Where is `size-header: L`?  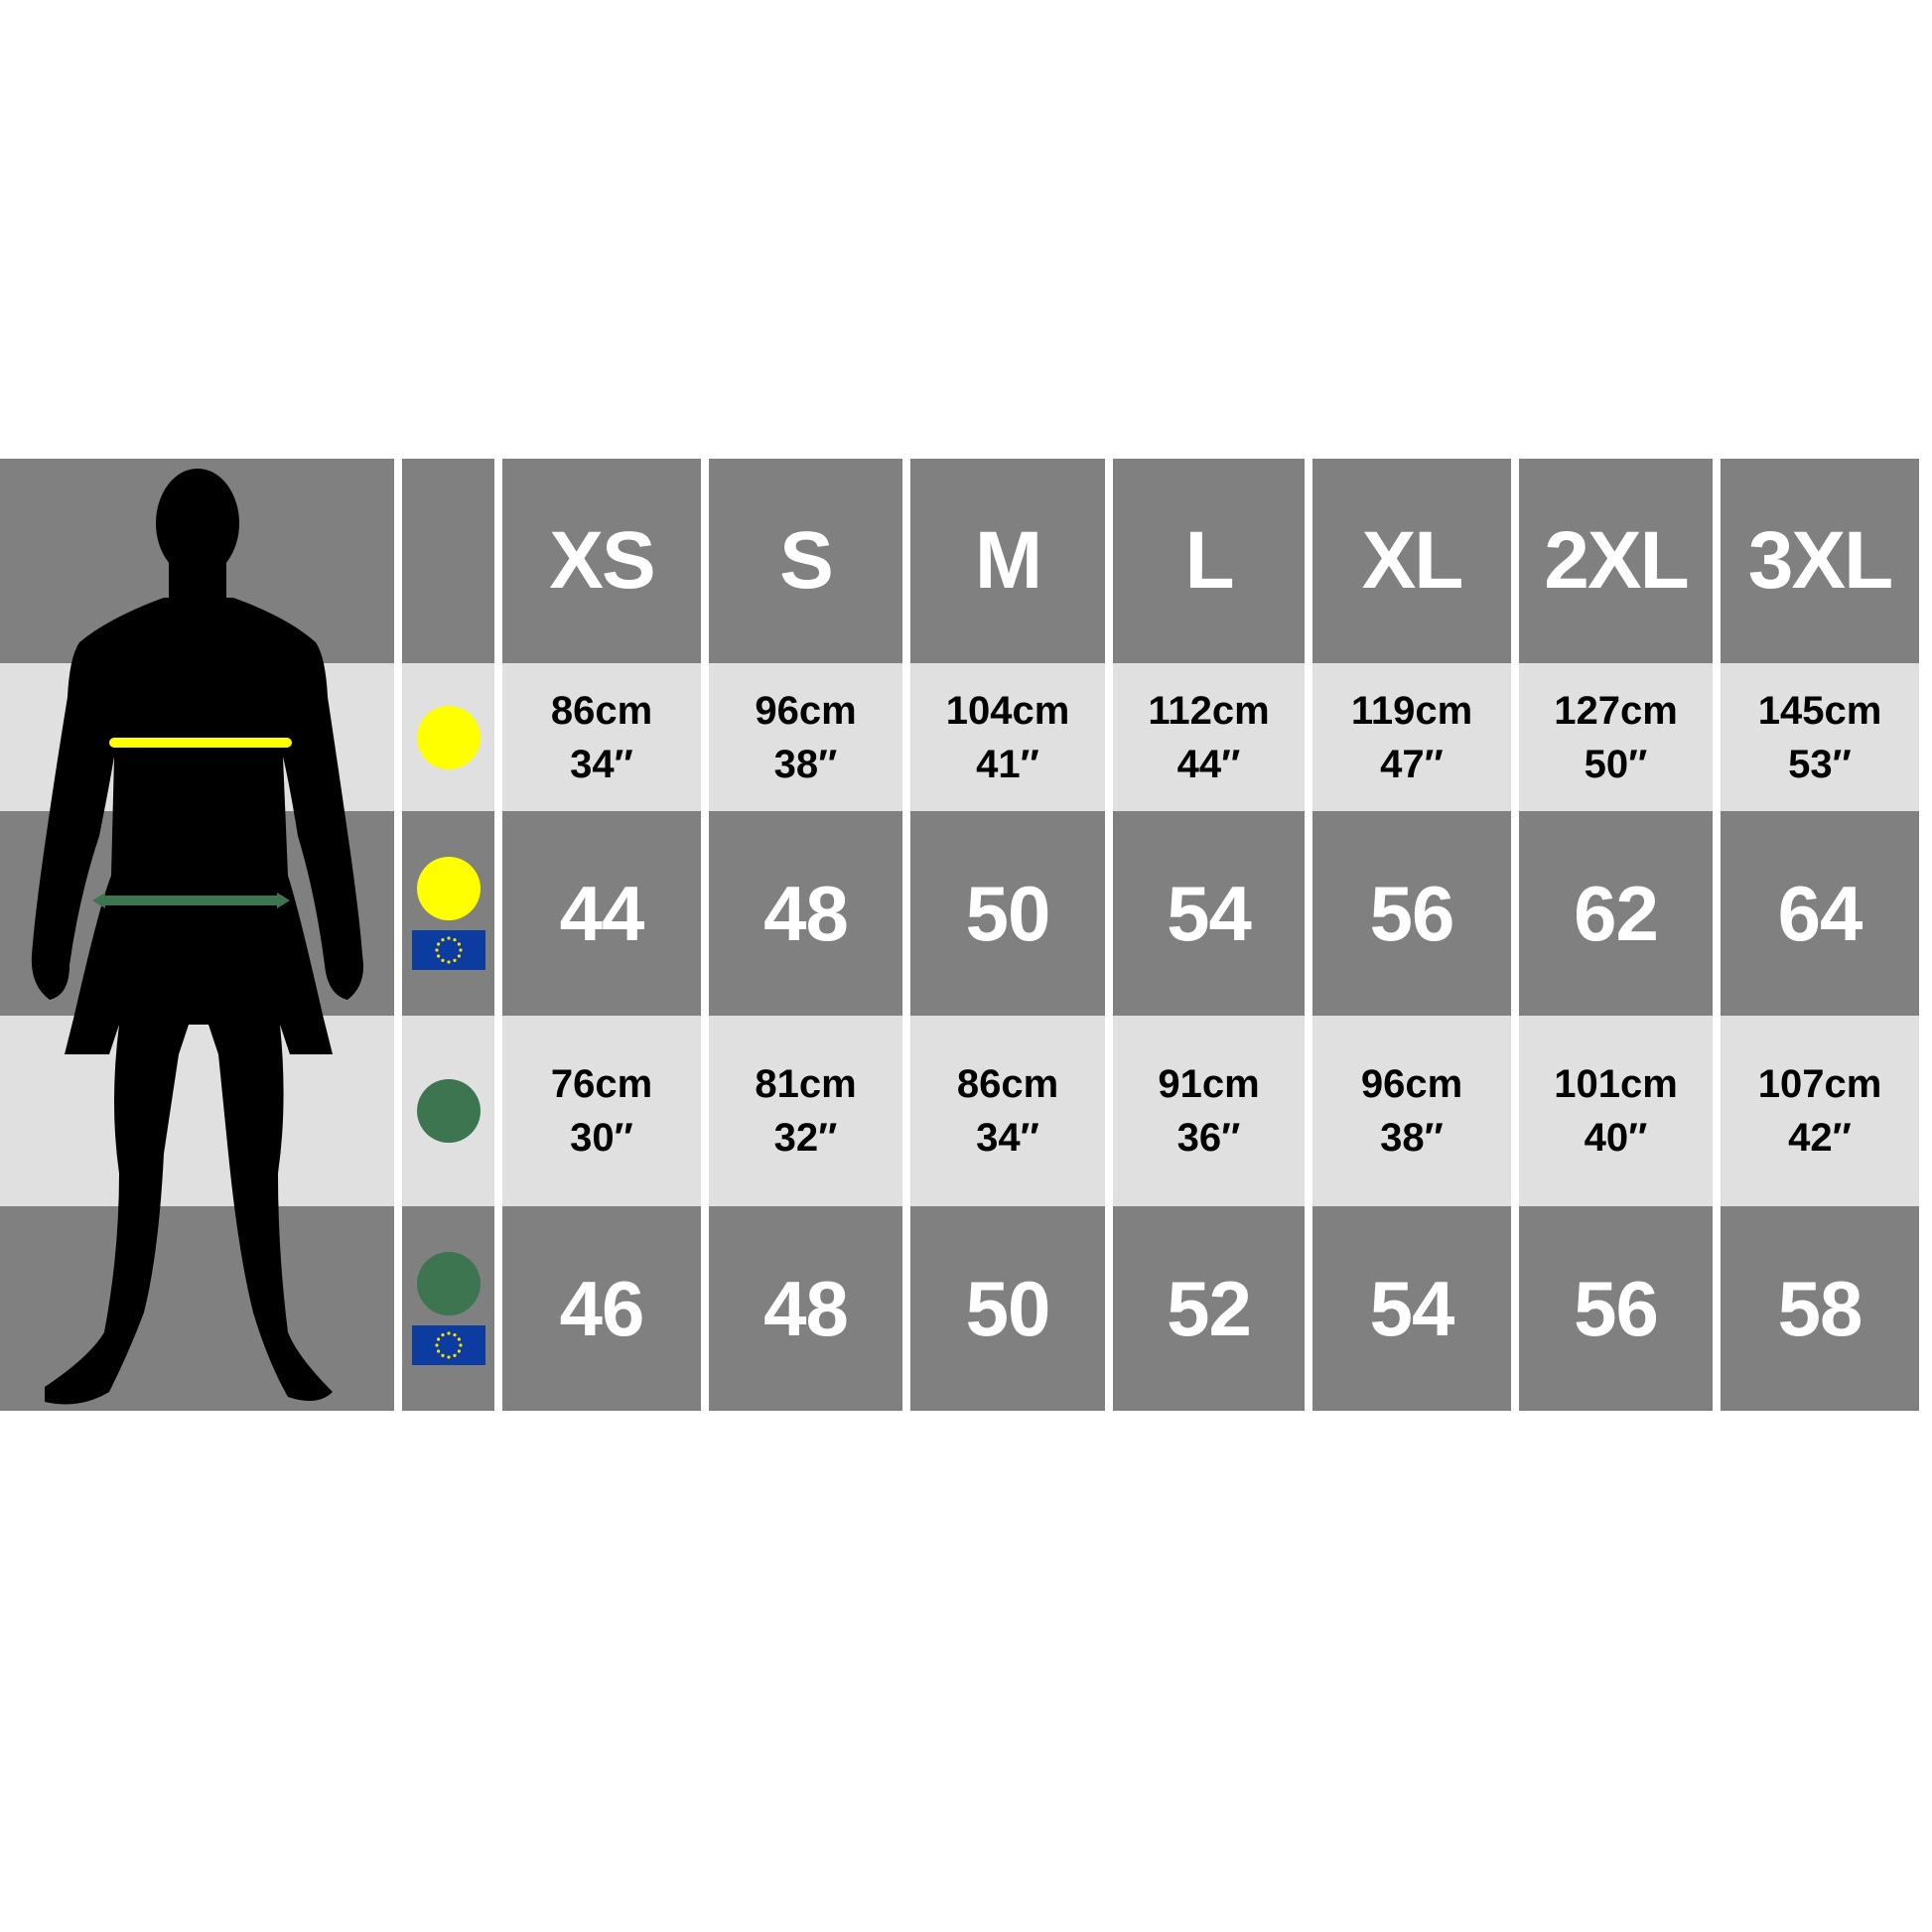
size-header: L is located at coordinates (1209, 561).